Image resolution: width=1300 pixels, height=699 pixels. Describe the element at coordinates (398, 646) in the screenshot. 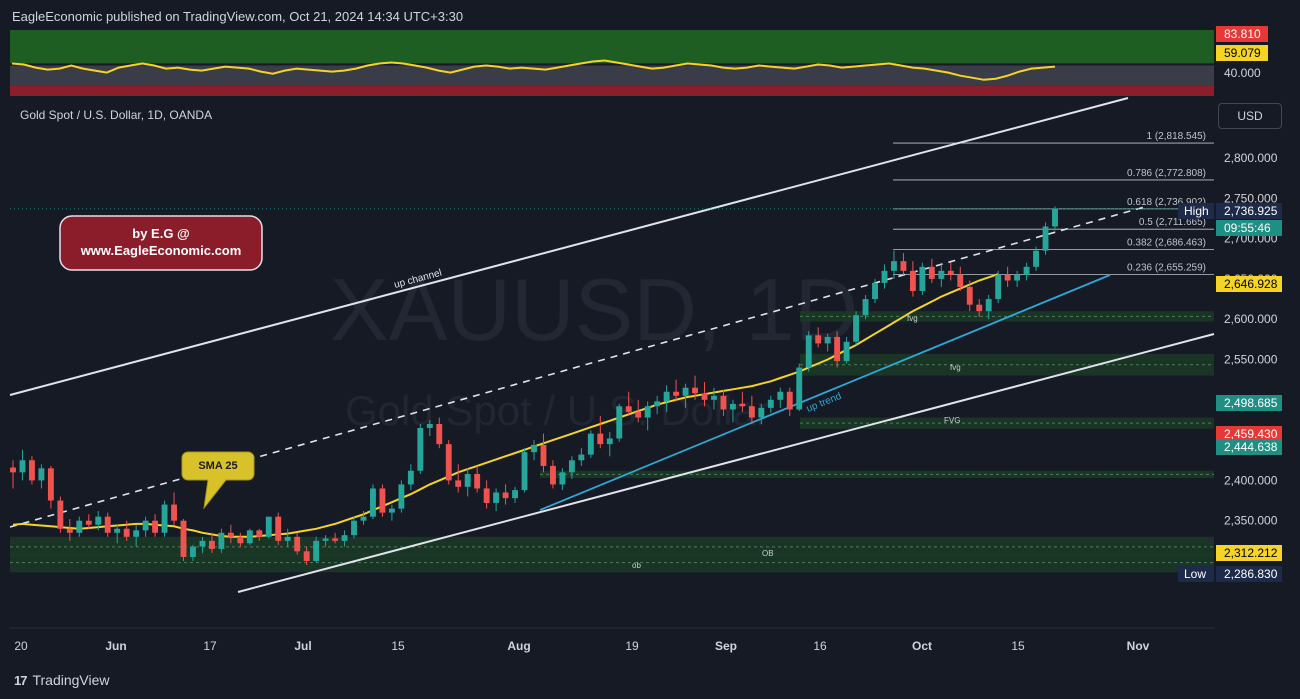

I see `x-tick-label: 15` at that location.